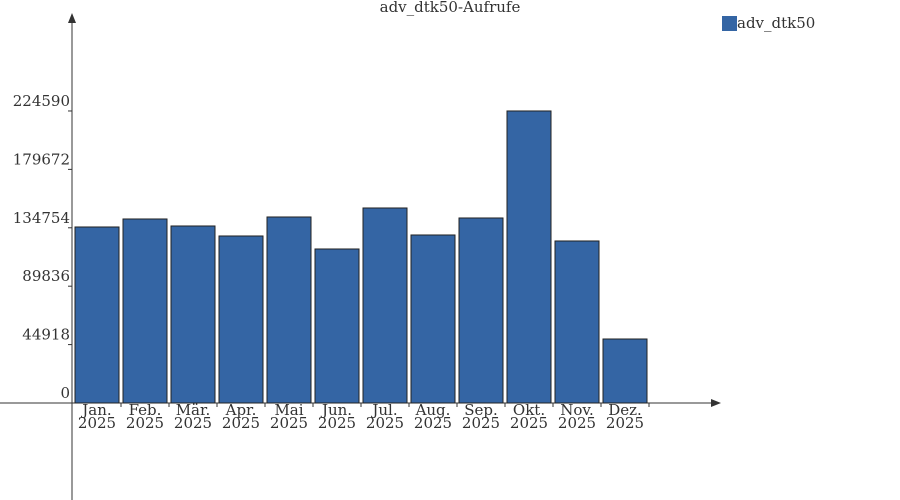 The image size is (900, 500). What do you see at coordinates (145, 416) in the screenshot?
I see `x-tick-label: Feb. 2025` at bounding box center [145, 416].